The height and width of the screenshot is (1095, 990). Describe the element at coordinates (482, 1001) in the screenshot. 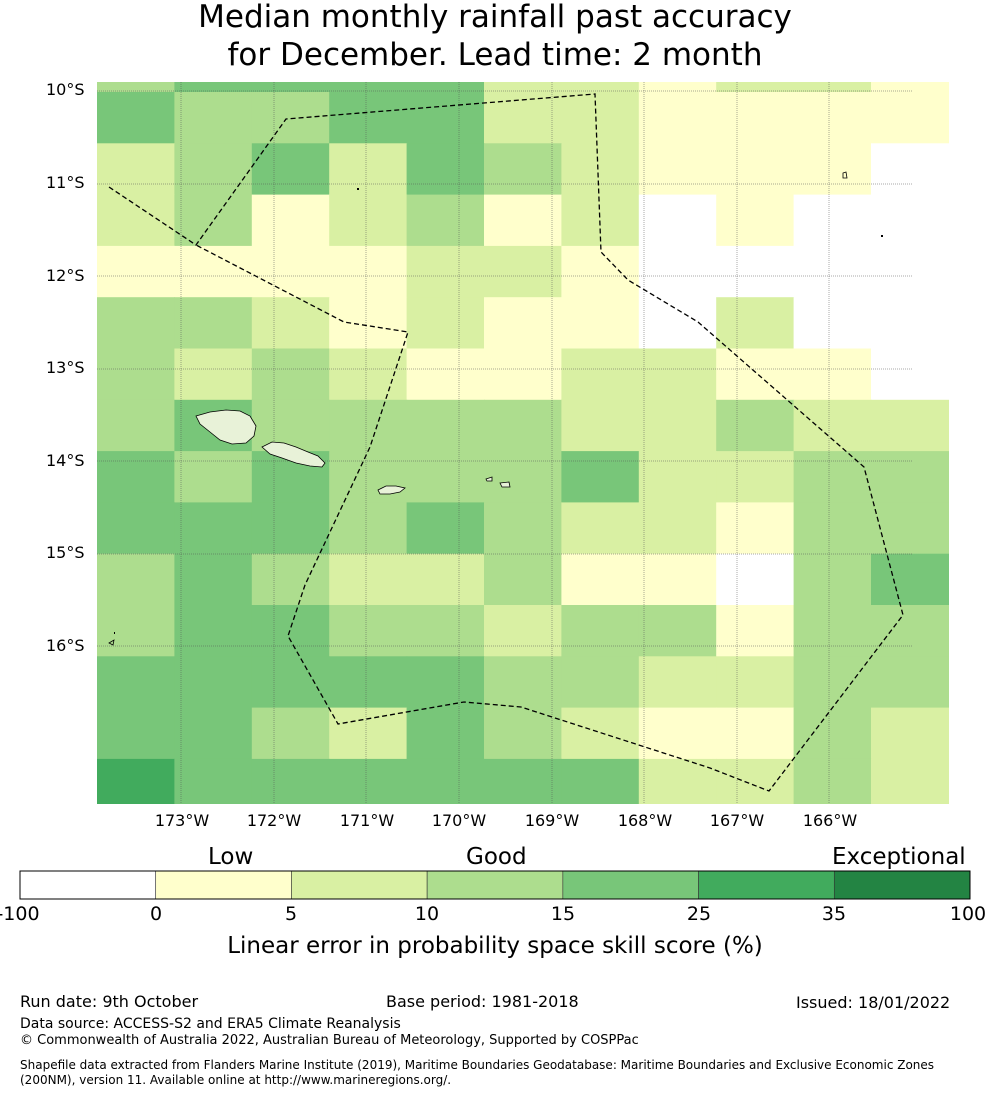

I see `base-period: Base period: 1981-2018` at that location.